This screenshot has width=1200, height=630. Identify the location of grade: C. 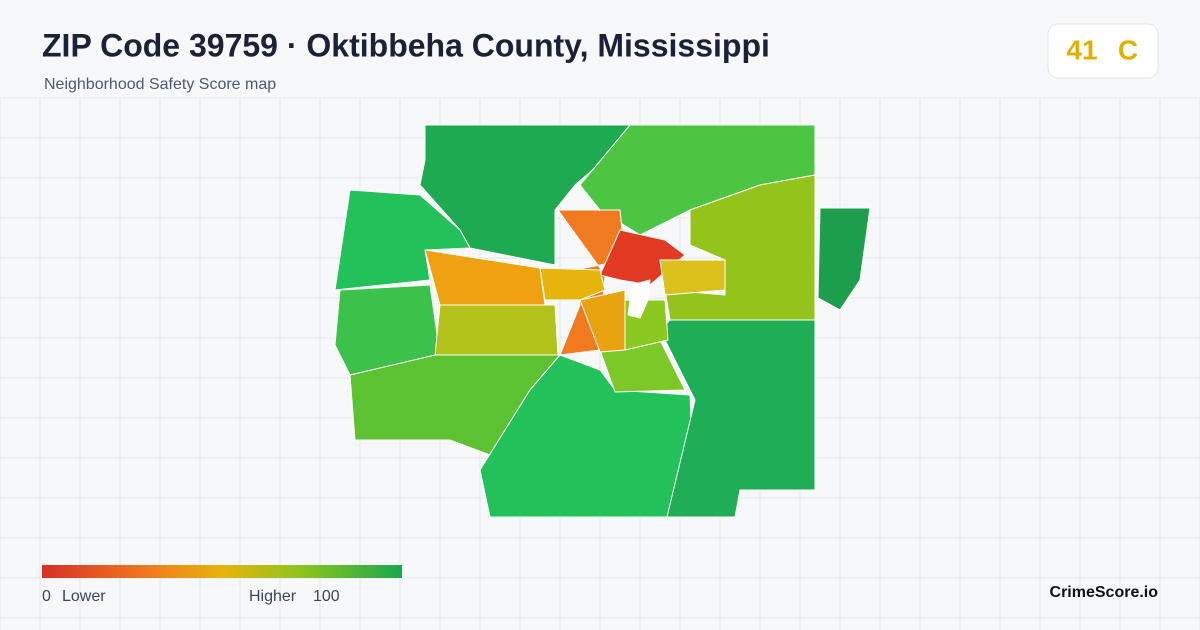
(1128, 49).